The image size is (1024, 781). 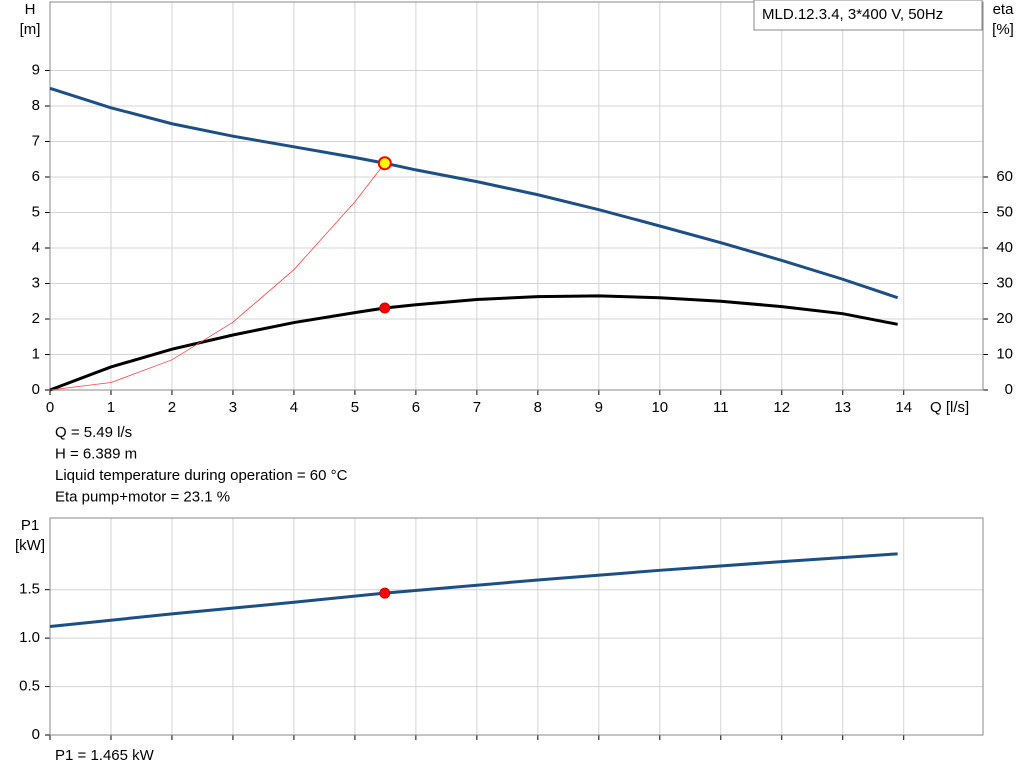 What do you see at coordinates (29, 589) in the screenshot?
I see `y-tick-label: 1.5` at bounding box center [29, 589].